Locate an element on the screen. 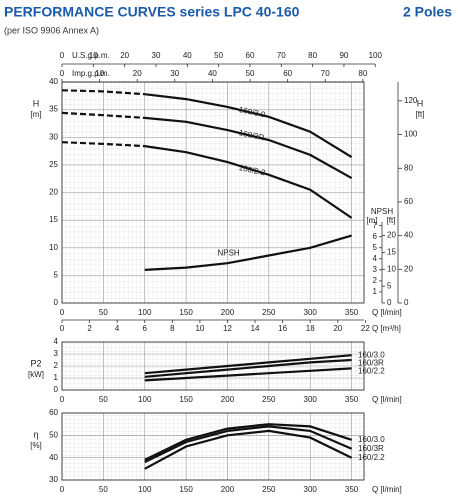 This screenshot has width=458, height=502. m3h-tick-label: 8 is located at coordinates (172, 328).